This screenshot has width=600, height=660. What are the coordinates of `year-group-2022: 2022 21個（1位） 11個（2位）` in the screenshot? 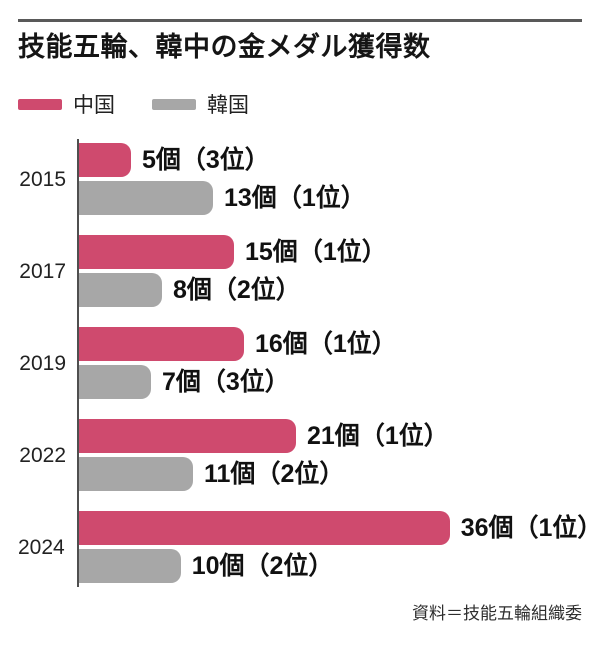 It's located at (300, 455).